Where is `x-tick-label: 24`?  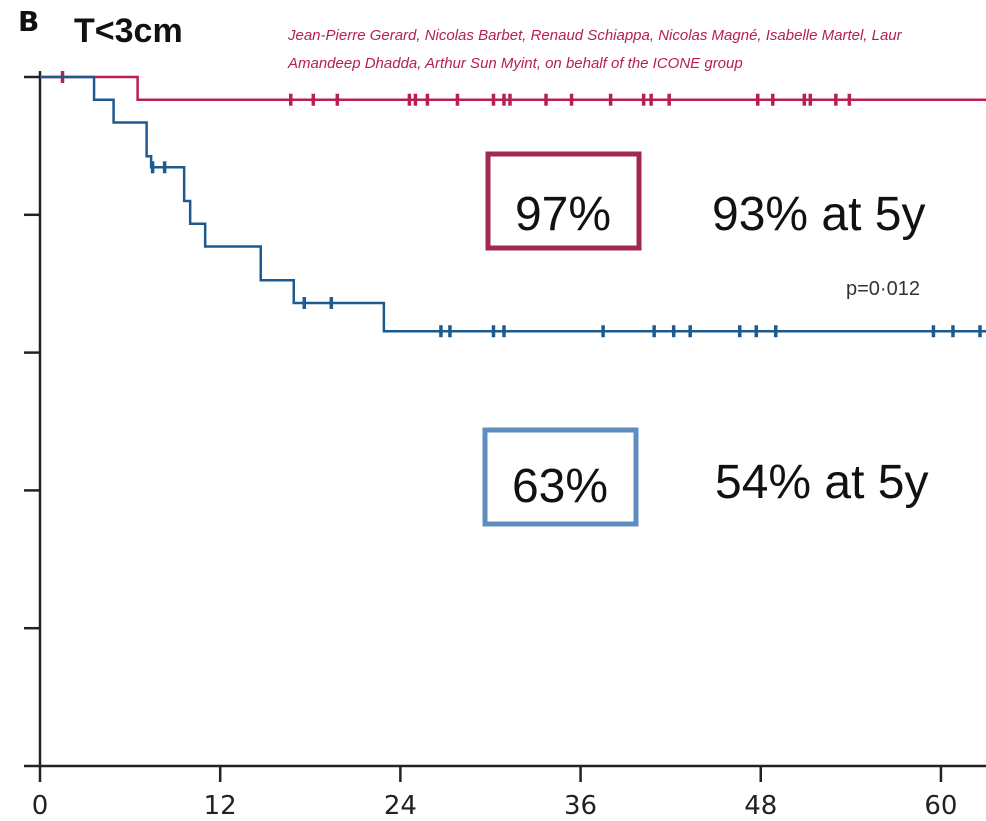
x-tick-label: 24 is located at coordinates (400, 806).